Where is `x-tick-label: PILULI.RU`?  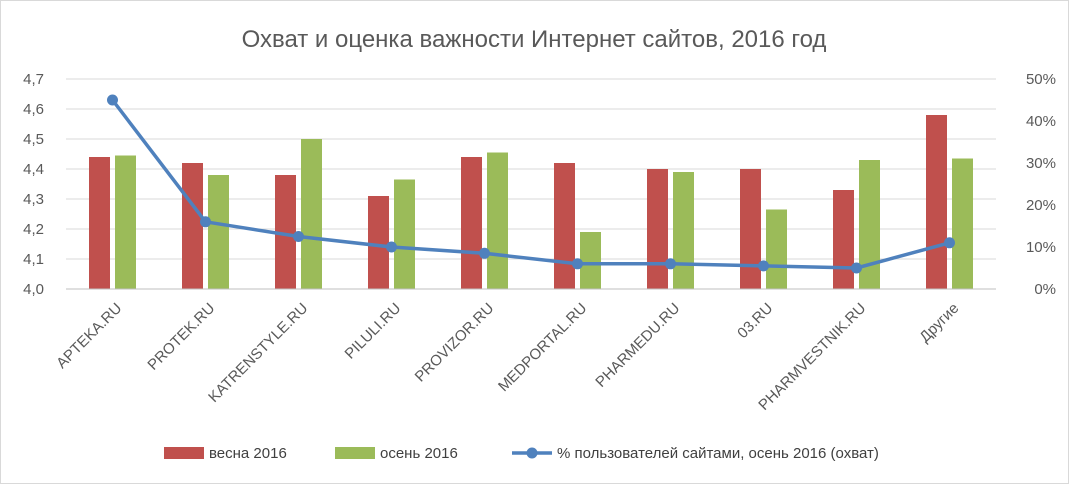 x-tick-label: PILULI.RU is located at coordinates (373, 331).